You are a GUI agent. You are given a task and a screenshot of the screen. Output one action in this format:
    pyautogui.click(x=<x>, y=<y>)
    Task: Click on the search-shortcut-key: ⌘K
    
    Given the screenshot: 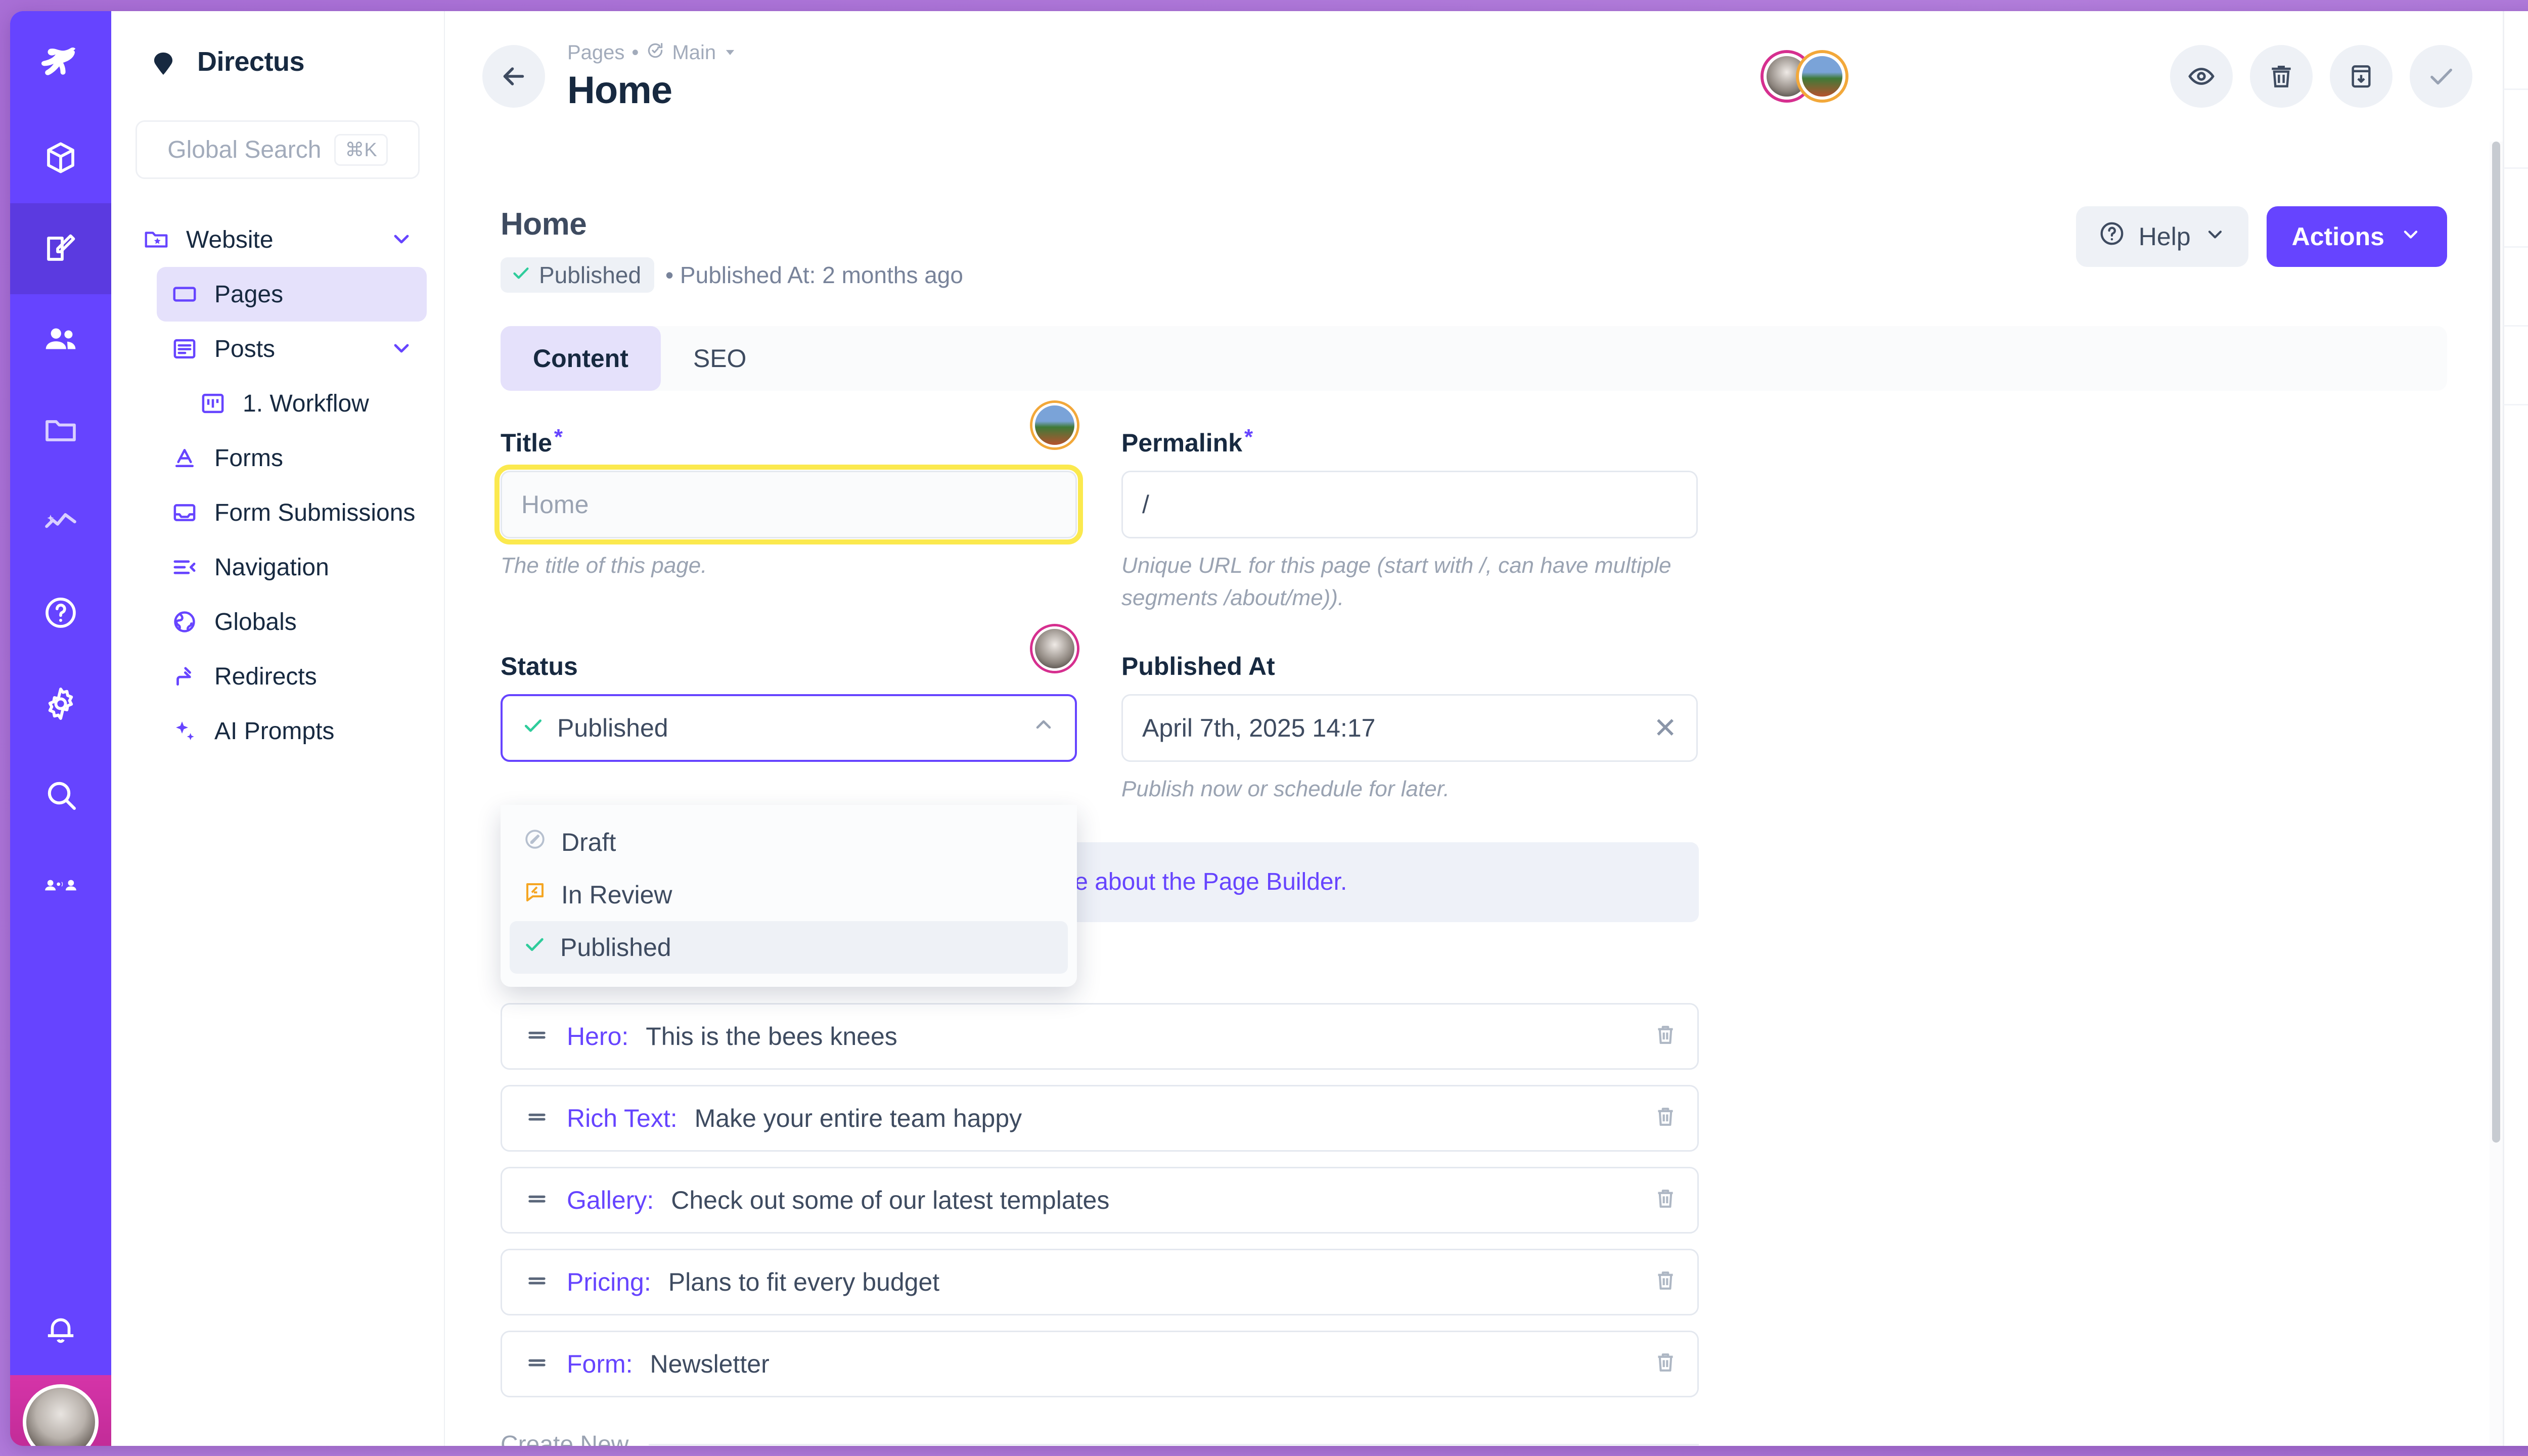 What is the action you would take?
    pyautogui.click(x=361, y=149)
    